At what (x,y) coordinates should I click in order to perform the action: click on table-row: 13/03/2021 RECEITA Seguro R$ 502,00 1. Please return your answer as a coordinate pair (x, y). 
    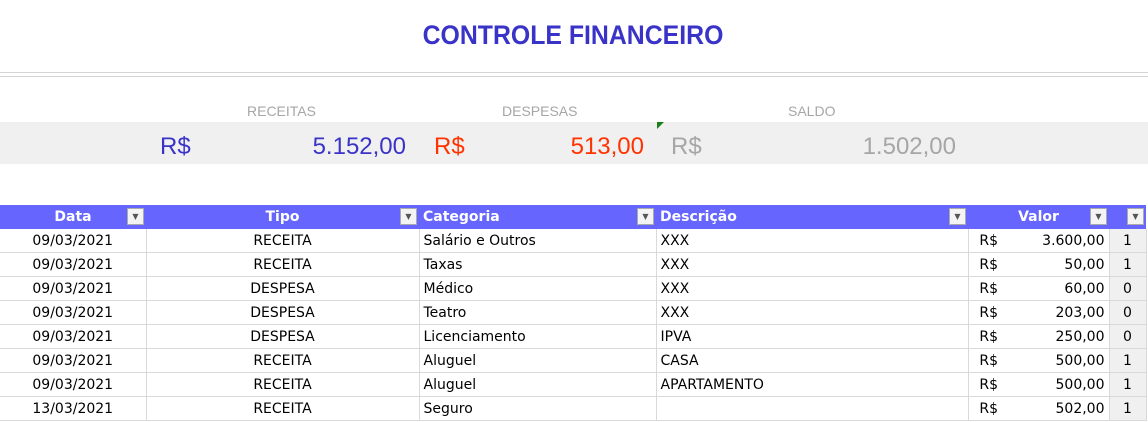
    Looking at the image, I should click on (573, 408).